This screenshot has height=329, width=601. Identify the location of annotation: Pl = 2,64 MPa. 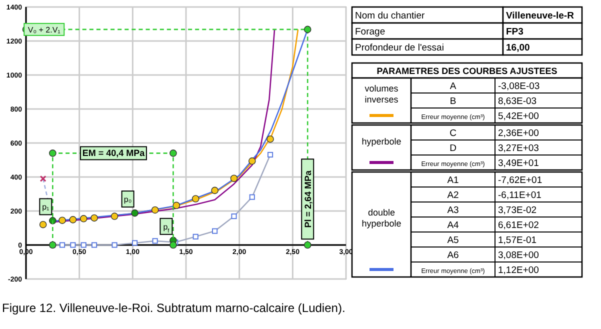
(308, 198).